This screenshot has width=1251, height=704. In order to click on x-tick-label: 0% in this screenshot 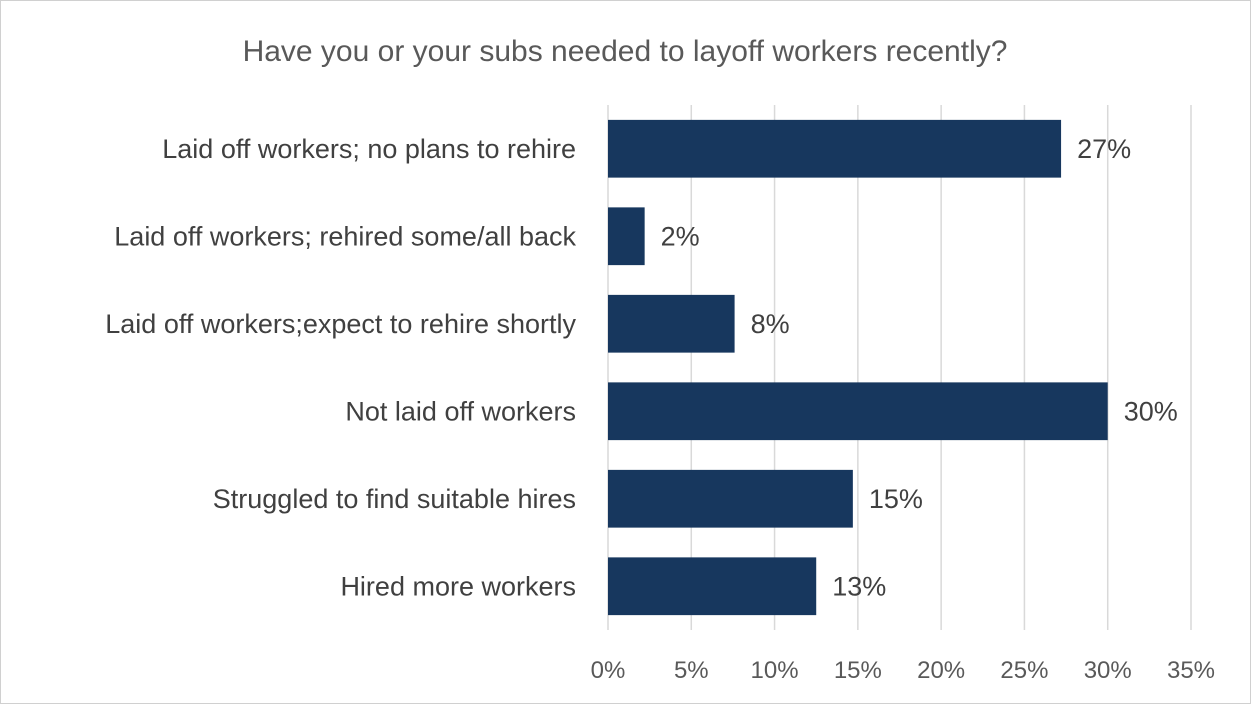, I will do `click(608, 670)`.